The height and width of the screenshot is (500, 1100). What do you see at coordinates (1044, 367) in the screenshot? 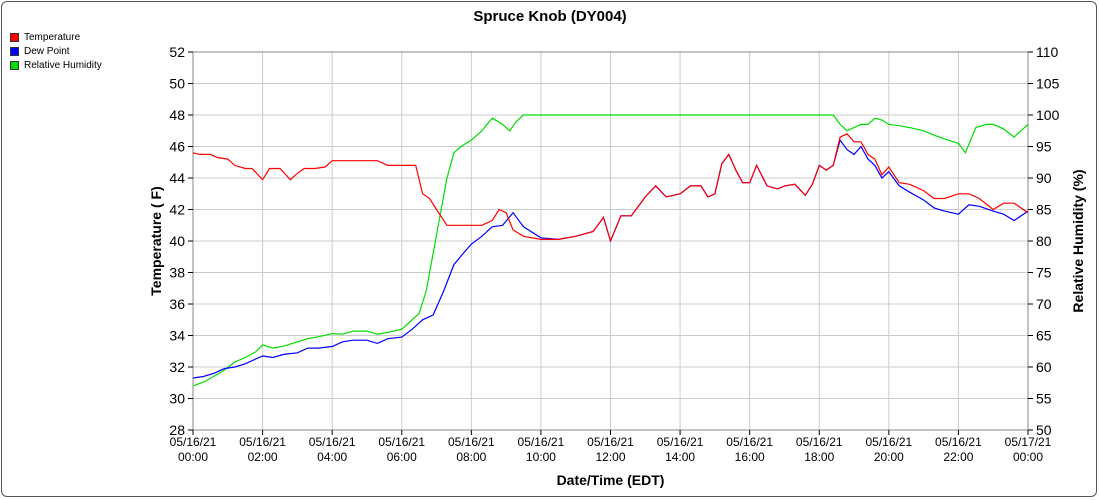
I see `y-right-tick-label: 60` at bounding box center [1044, 367].